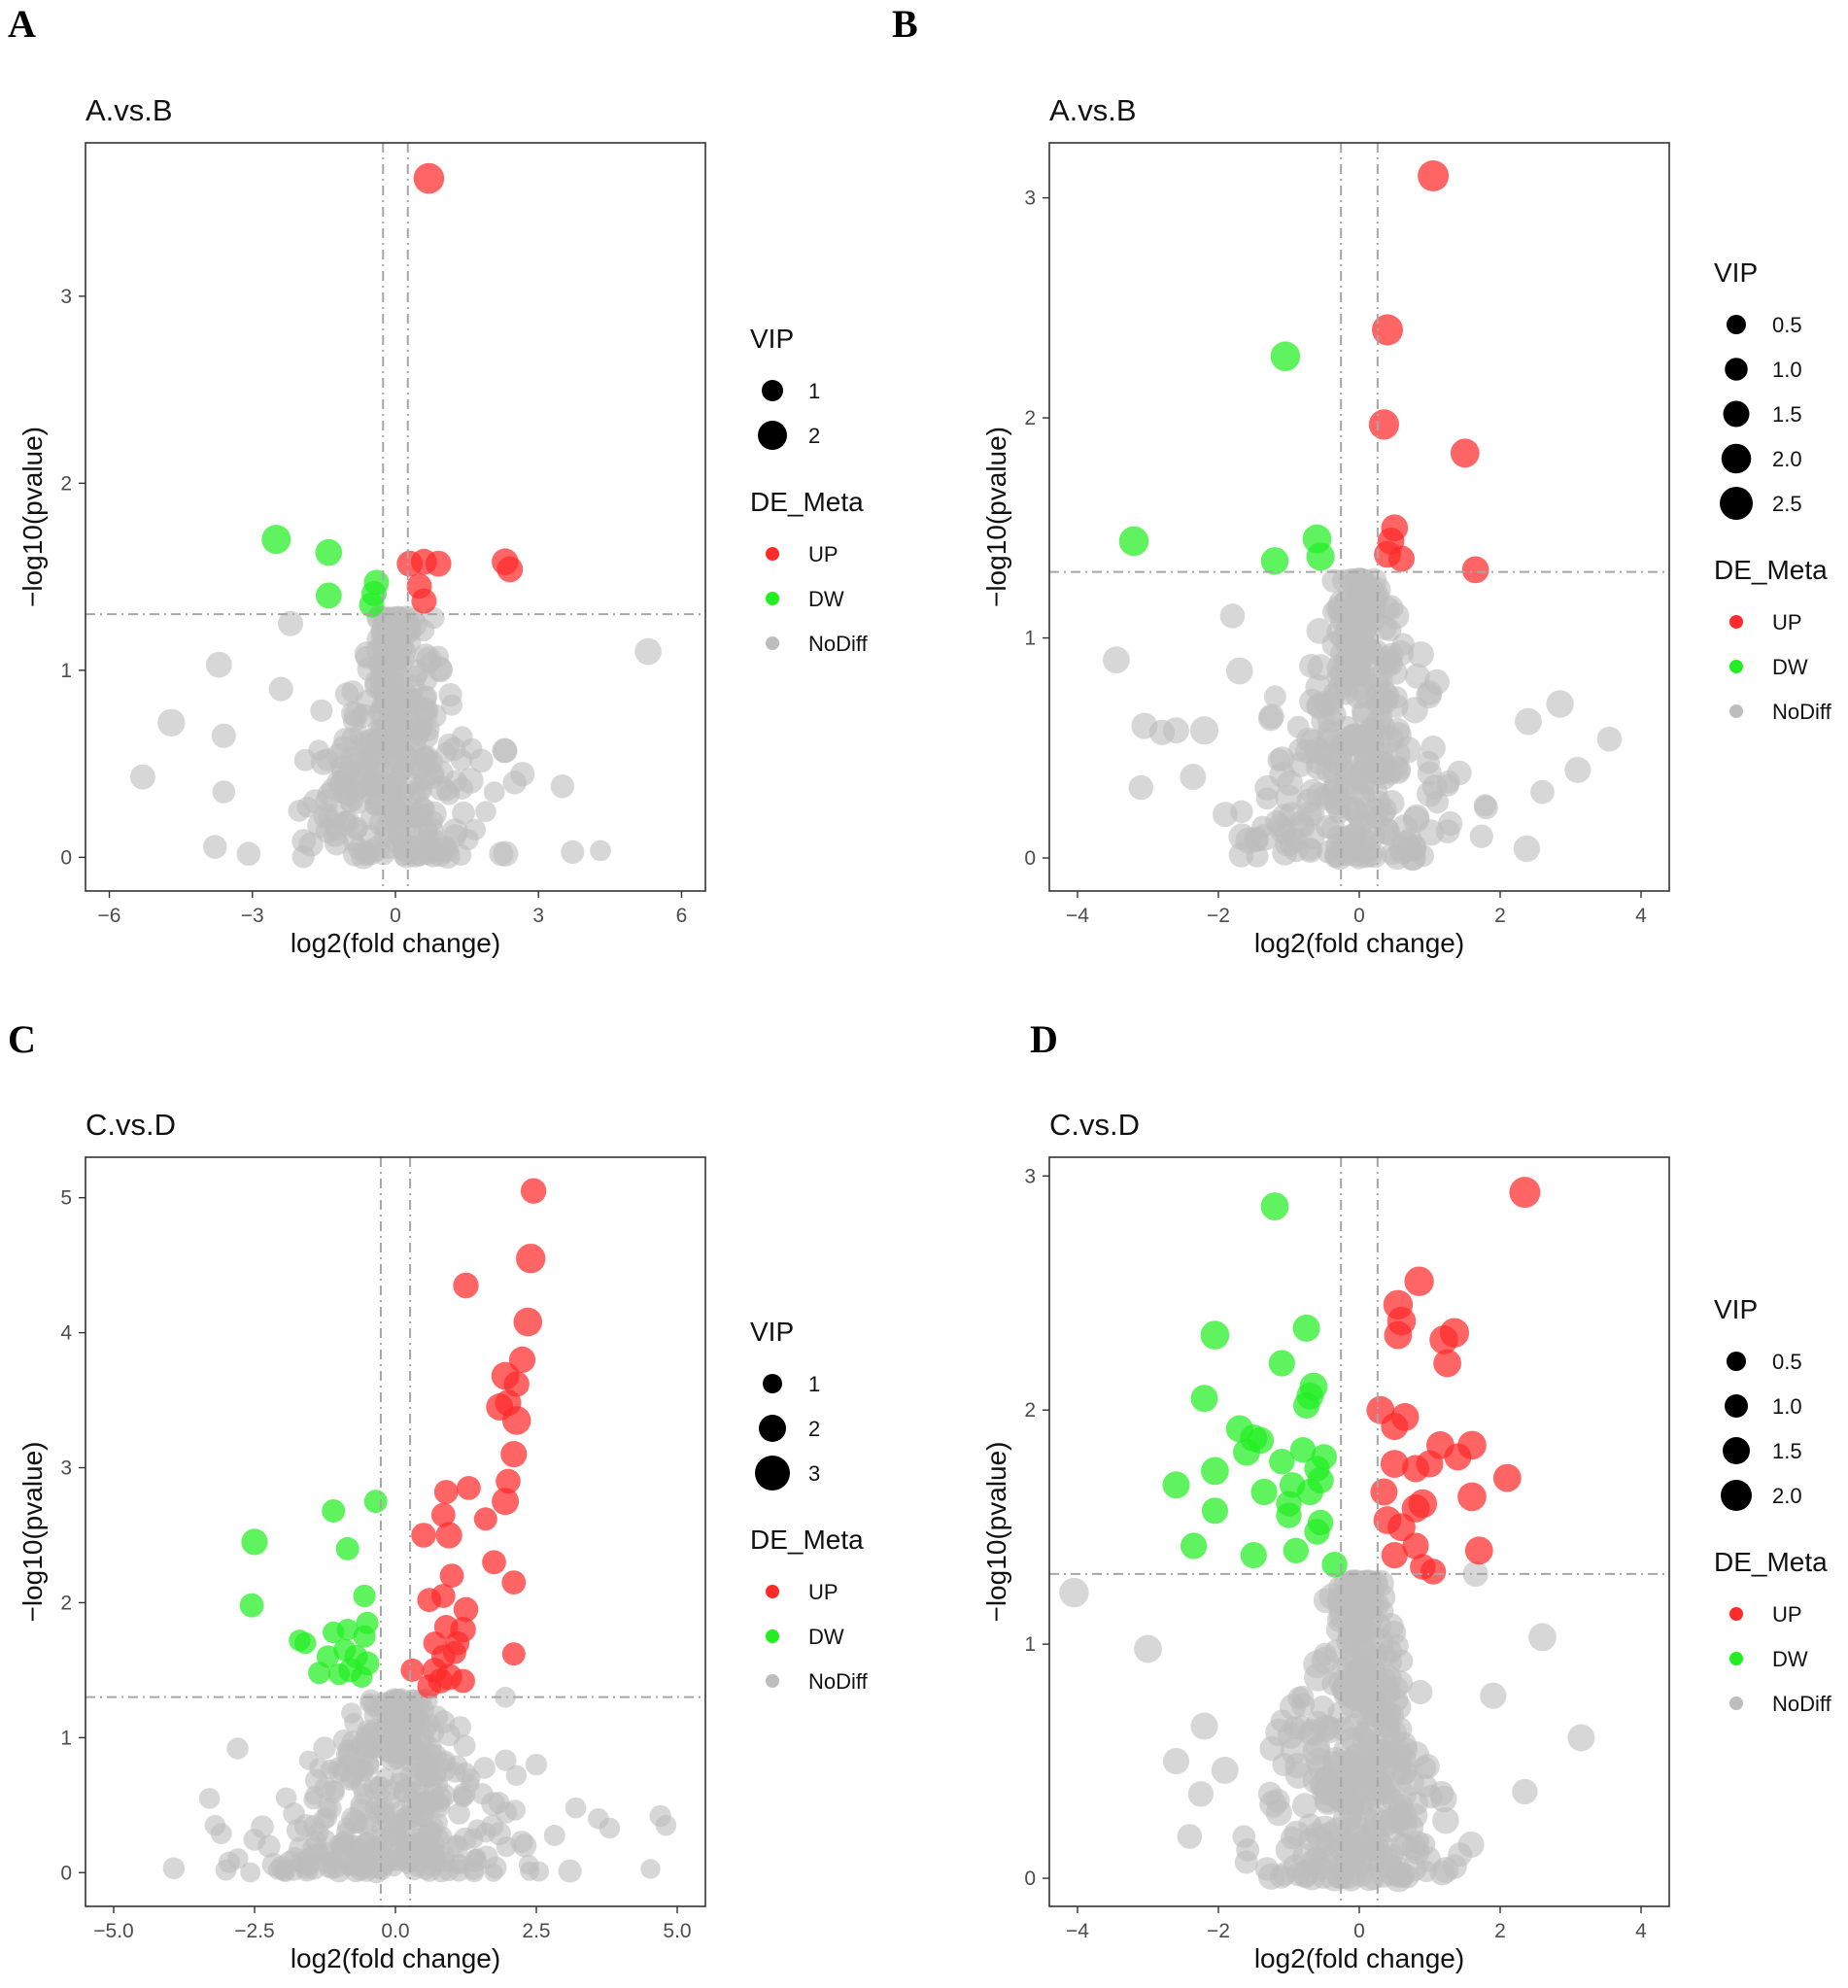 This screenshot has height=1988, width=1848. What do you see at coordinates (538, 916) in the screenshot?
I see `x-tick-label: 3` at bounding box center [538, 916].